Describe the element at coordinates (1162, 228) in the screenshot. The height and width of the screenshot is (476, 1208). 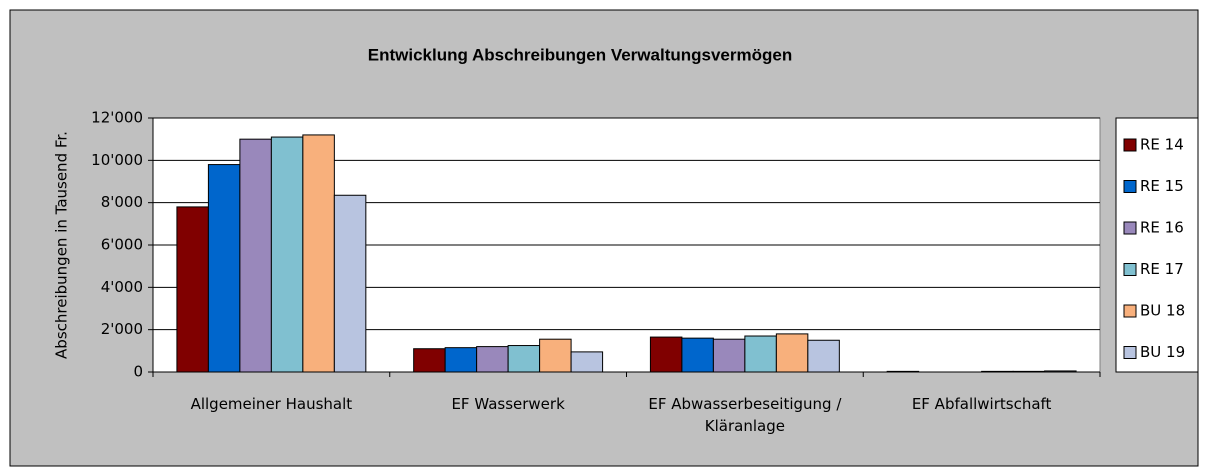
I see `legend-label: RE 16` at that location.